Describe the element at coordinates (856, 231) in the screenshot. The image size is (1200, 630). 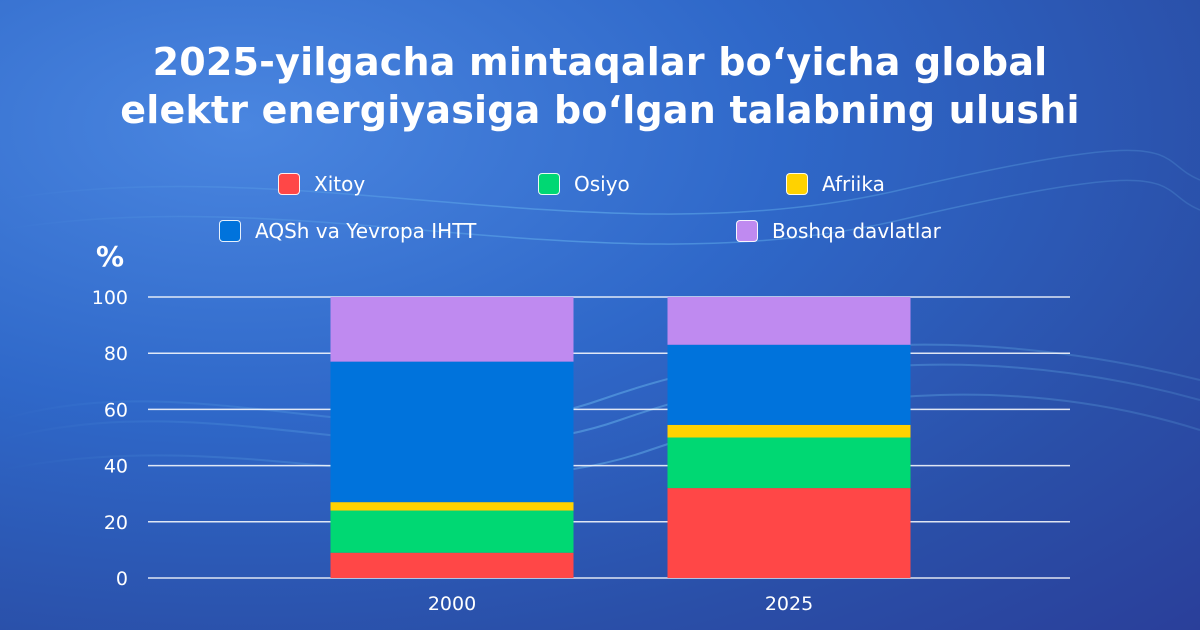
I see `legend-label-boshqa: Boshqa davlatlar` at that location.